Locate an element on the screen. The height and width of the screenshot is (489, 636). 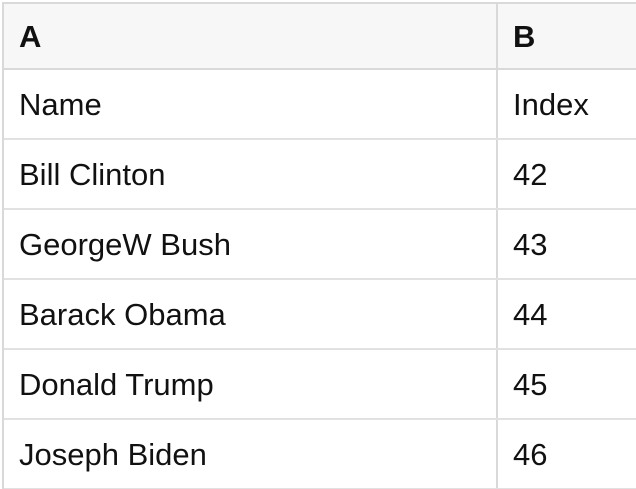
table-cell-b: 46 is located at coordinates (530, 454).